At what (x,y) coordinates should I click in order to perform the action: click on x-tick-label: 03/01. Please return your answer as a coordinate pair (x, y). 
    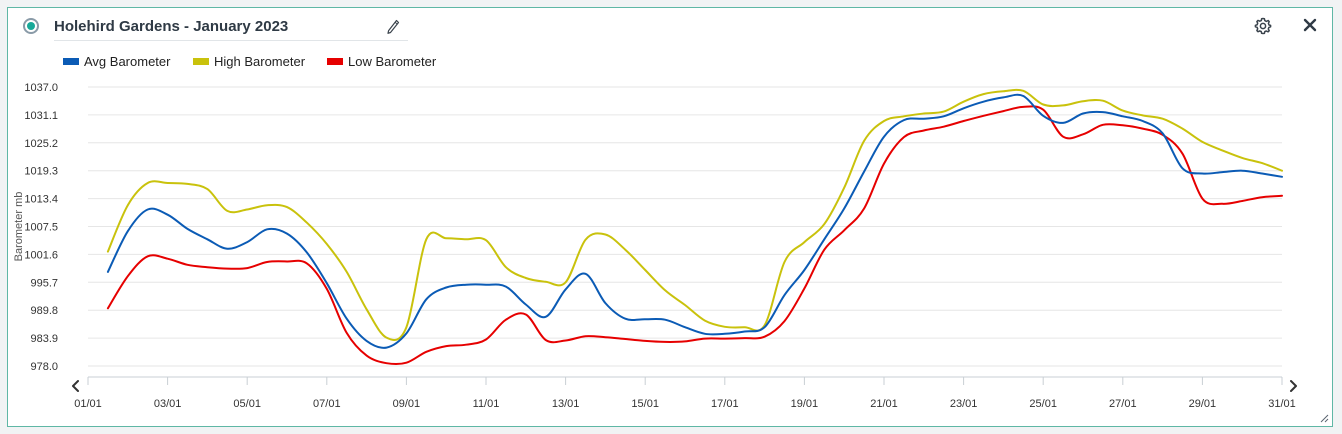
    Looking at the image, I should click on (168, 404).